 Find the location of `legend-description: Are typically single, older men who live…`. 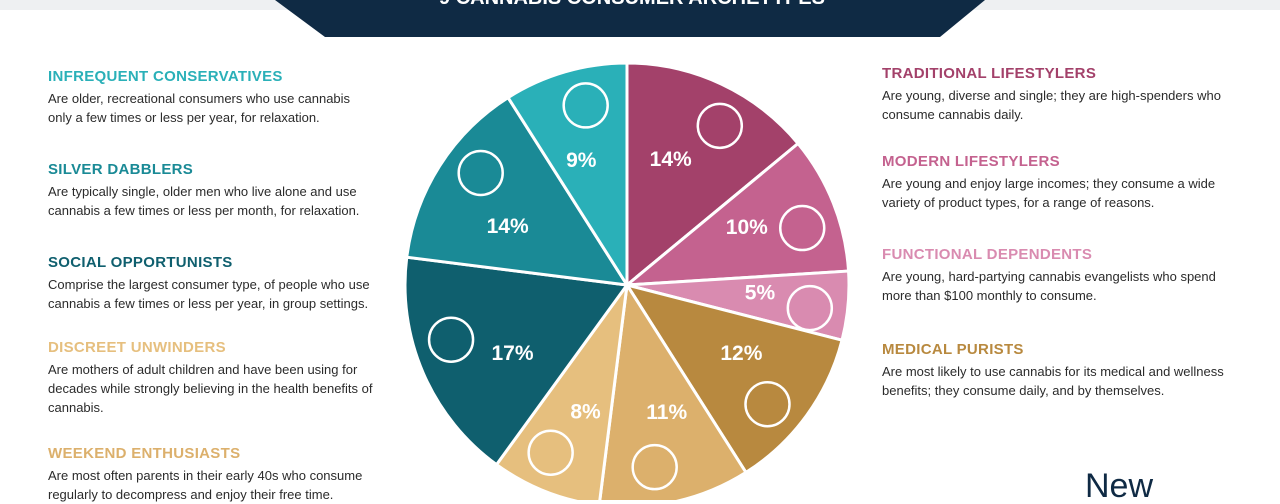

legend-description: Are typically single, older men who live… is located at coordinates (204, 201).